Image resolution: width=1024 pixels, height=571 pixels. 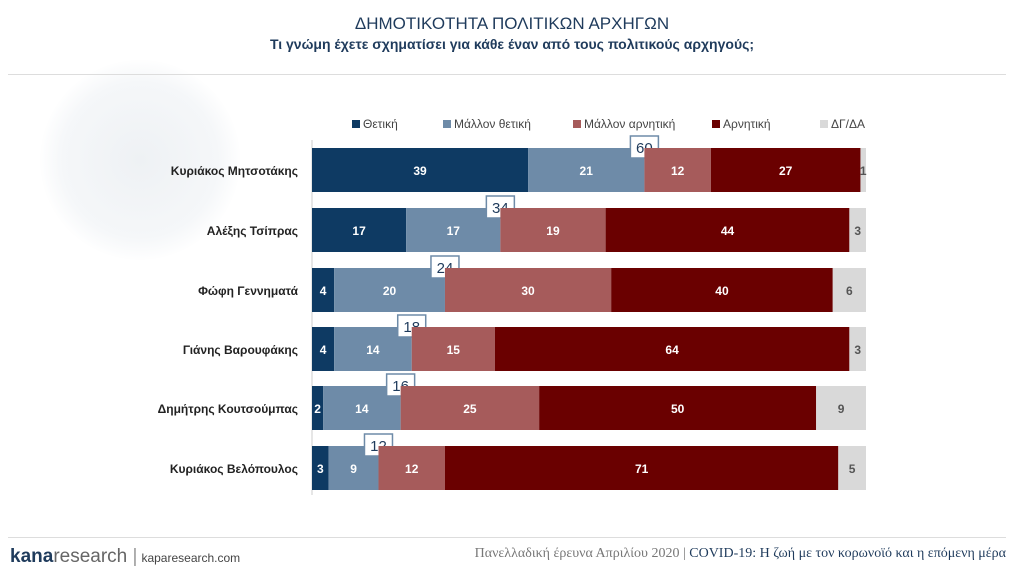 I want to click on category-label: Αλέξης Τσίπρας, so click(x=252, y=231).